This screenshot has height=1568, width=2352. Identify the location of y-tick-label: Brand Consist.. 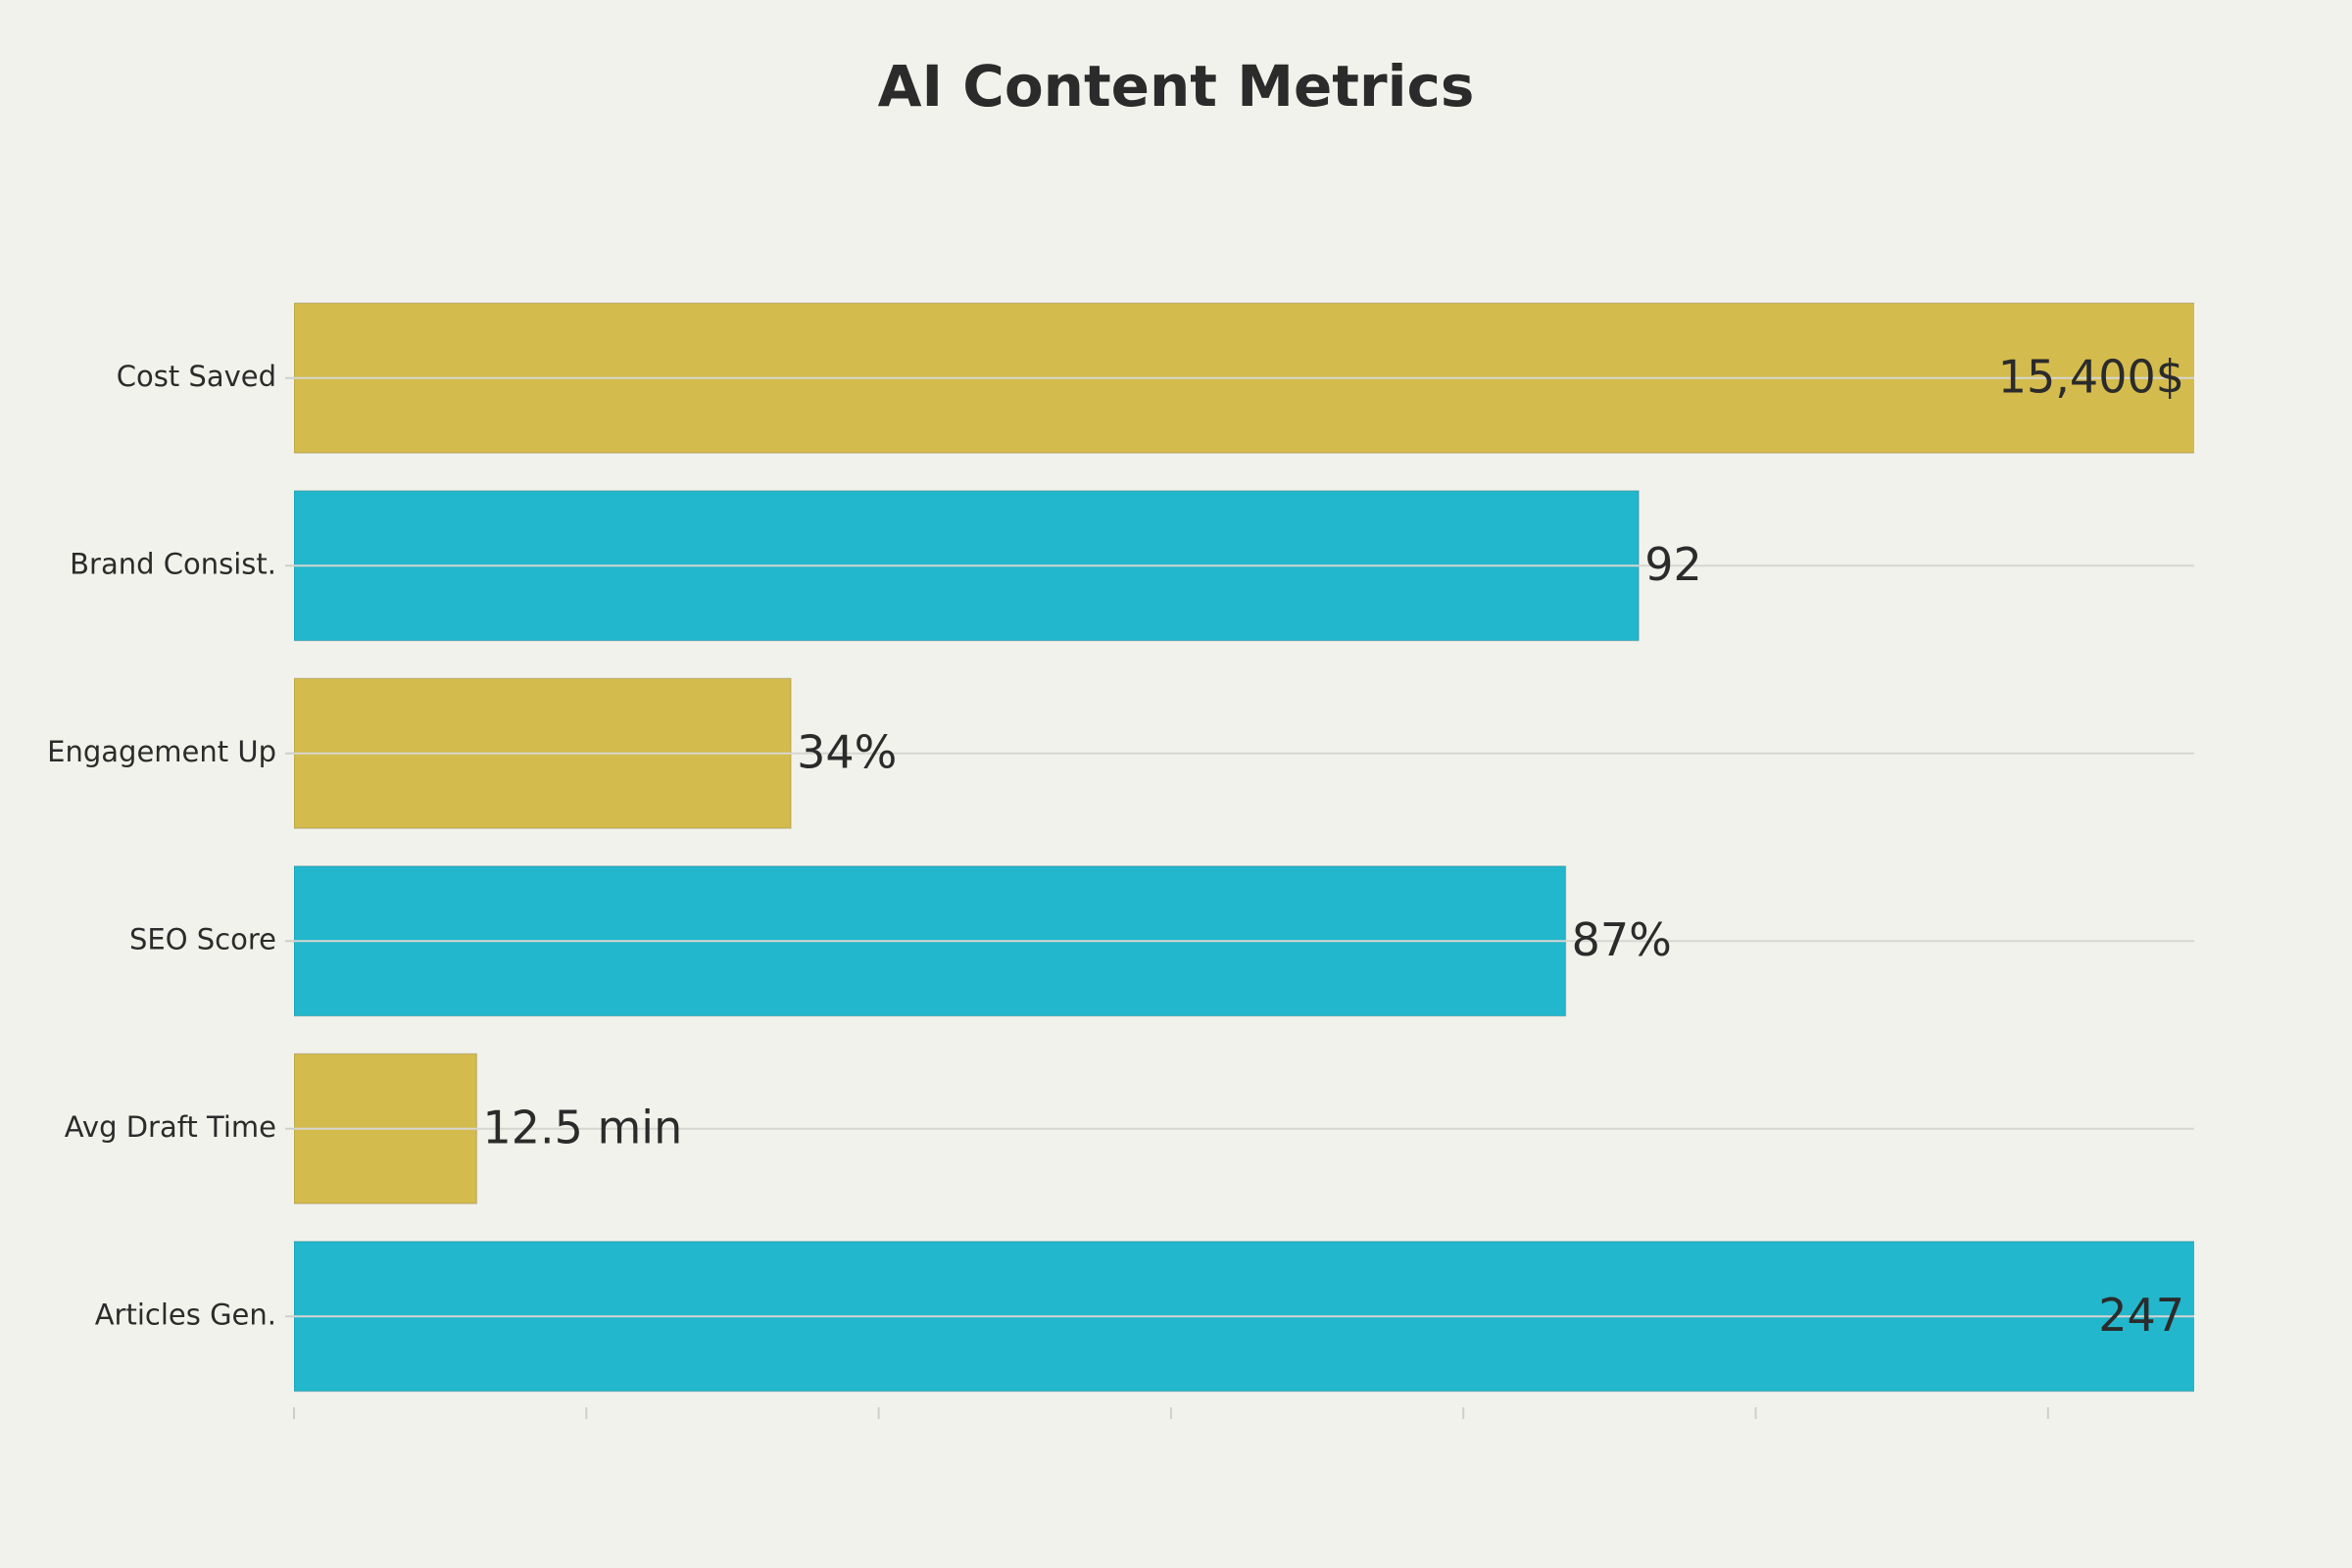
(173, 563).